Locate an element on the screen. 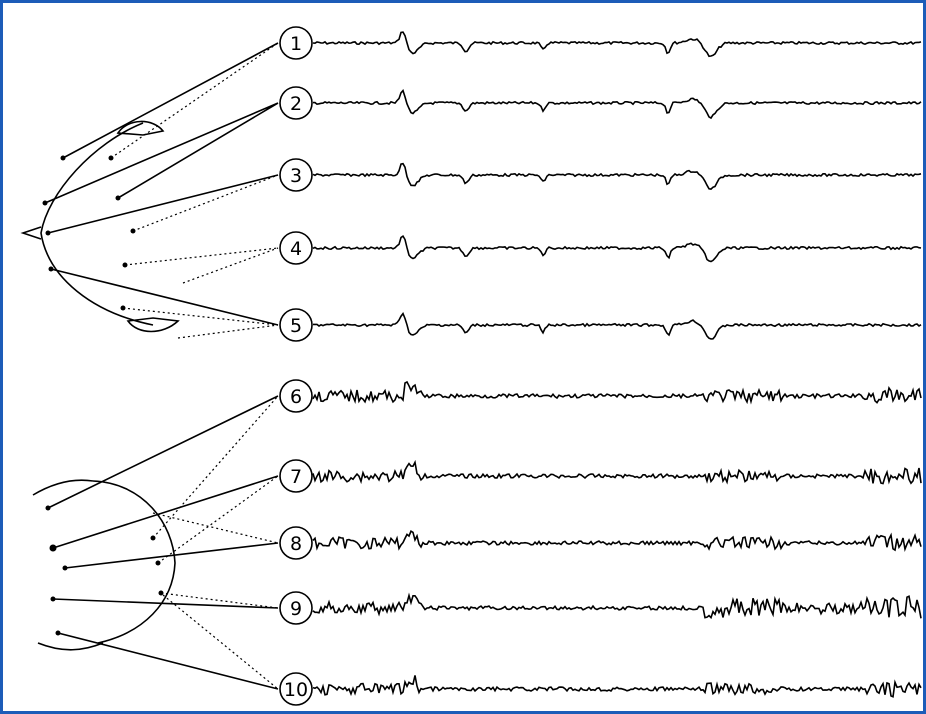 This screenshot has width=926, height=714. channel-number: 1 is located at coordinates (296, 44).